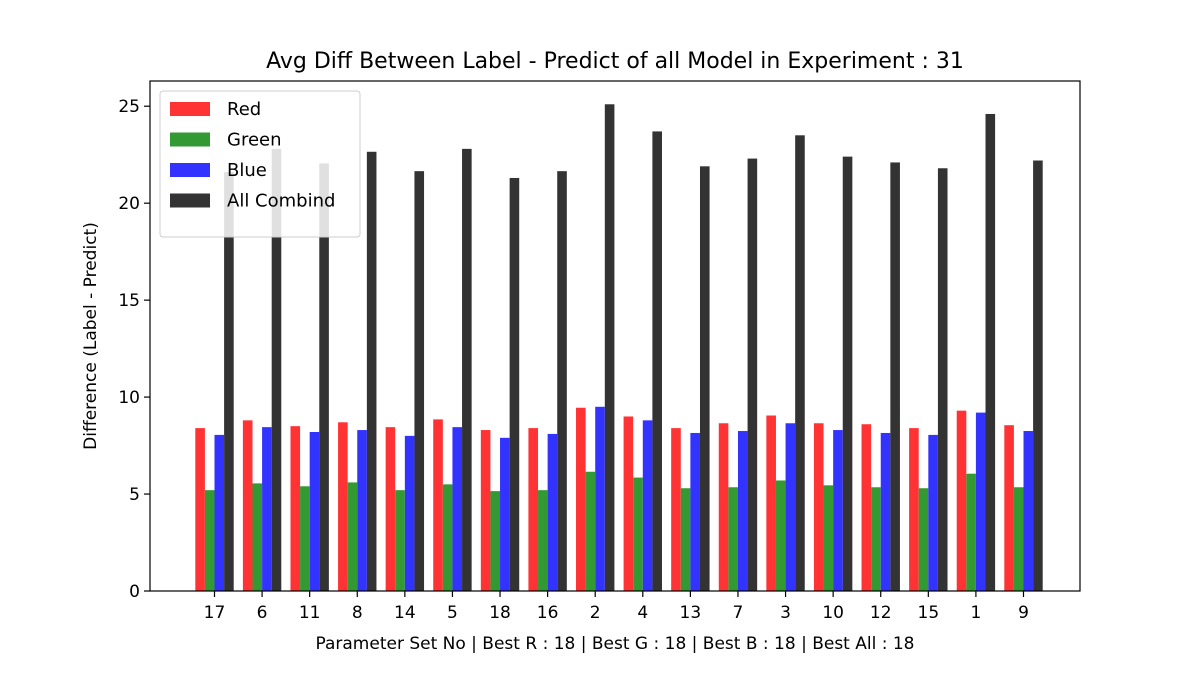  What do you see at coordinates (91, 336) in the screenshot?
I see `y-axis-label: Difference (Label - Predict)` at bounding box center [91, 336].